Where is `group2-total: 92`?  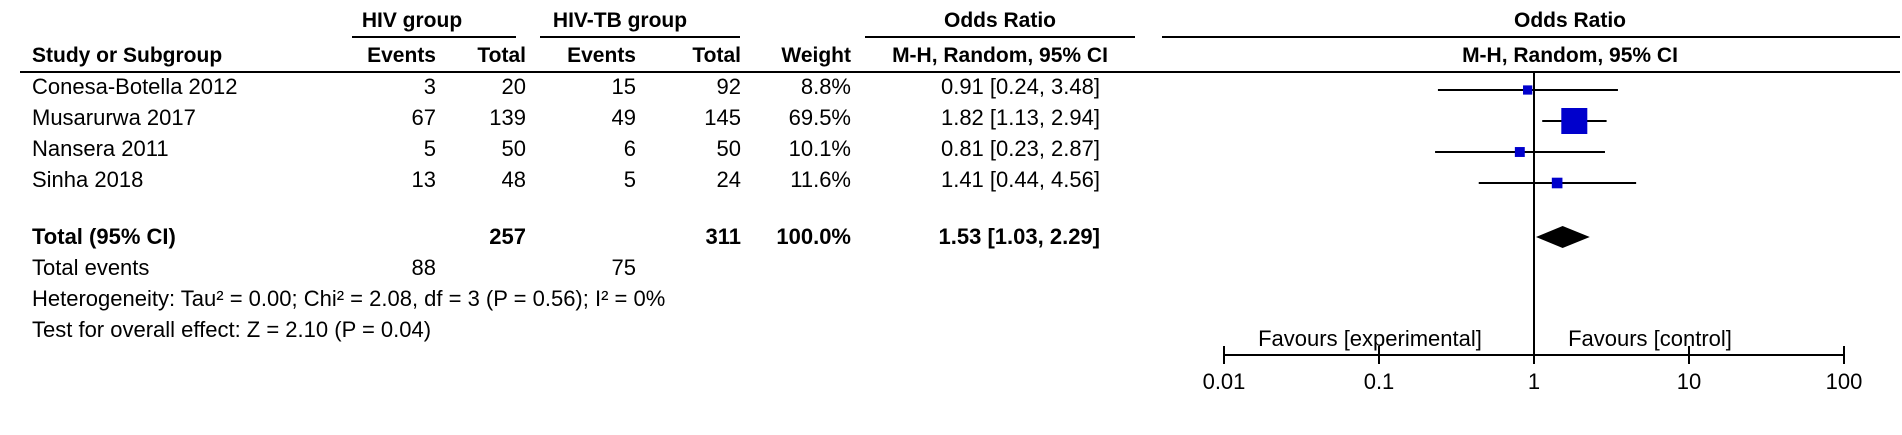
group2-total: 92 is located at coordinates (728, 86).